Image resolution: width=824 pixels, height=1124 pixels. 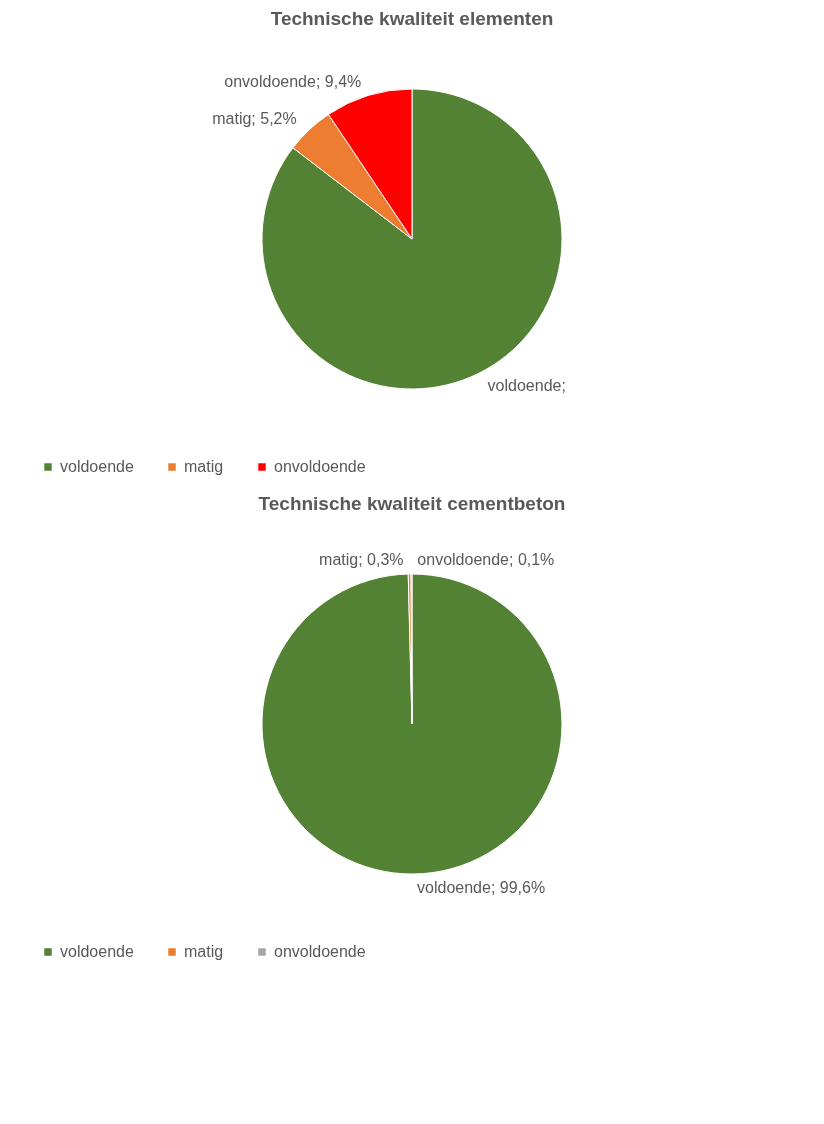 What do you see at coordinates (254, 119) in the screenshot?
I see `data-label: matig; 5,2%` at bounding box center [254, 119].